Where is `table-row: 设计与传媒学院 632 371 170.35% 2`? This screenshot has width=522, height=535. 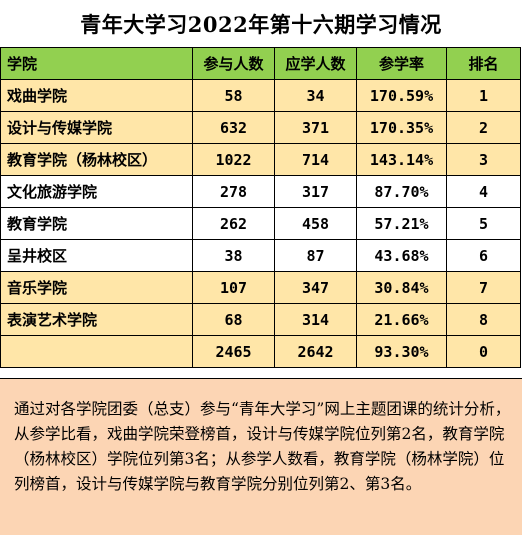
table-row: 设计与传媒学院 632 371 170.35% 2 is located at coordinates (260, 127).